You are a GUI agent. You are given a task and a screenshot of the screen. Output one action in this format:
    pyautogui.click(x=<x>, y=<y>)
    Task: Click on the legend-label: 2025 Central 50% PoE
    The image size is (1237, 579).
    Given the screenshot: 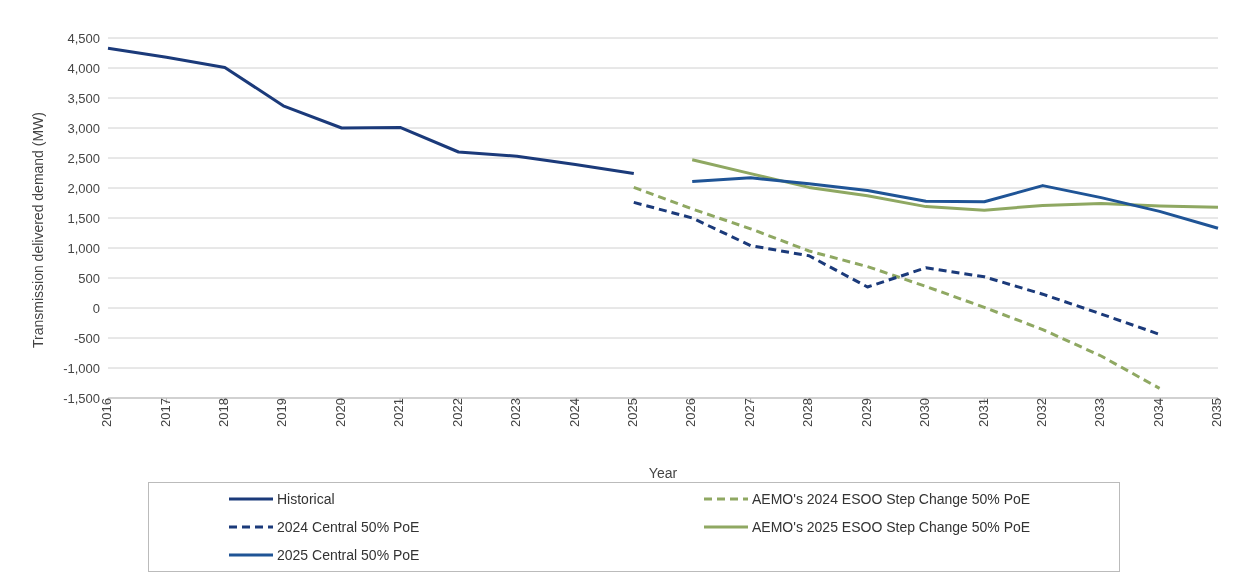 What is the action you would take?
    pyautogui.click(x=348, y=555)
    